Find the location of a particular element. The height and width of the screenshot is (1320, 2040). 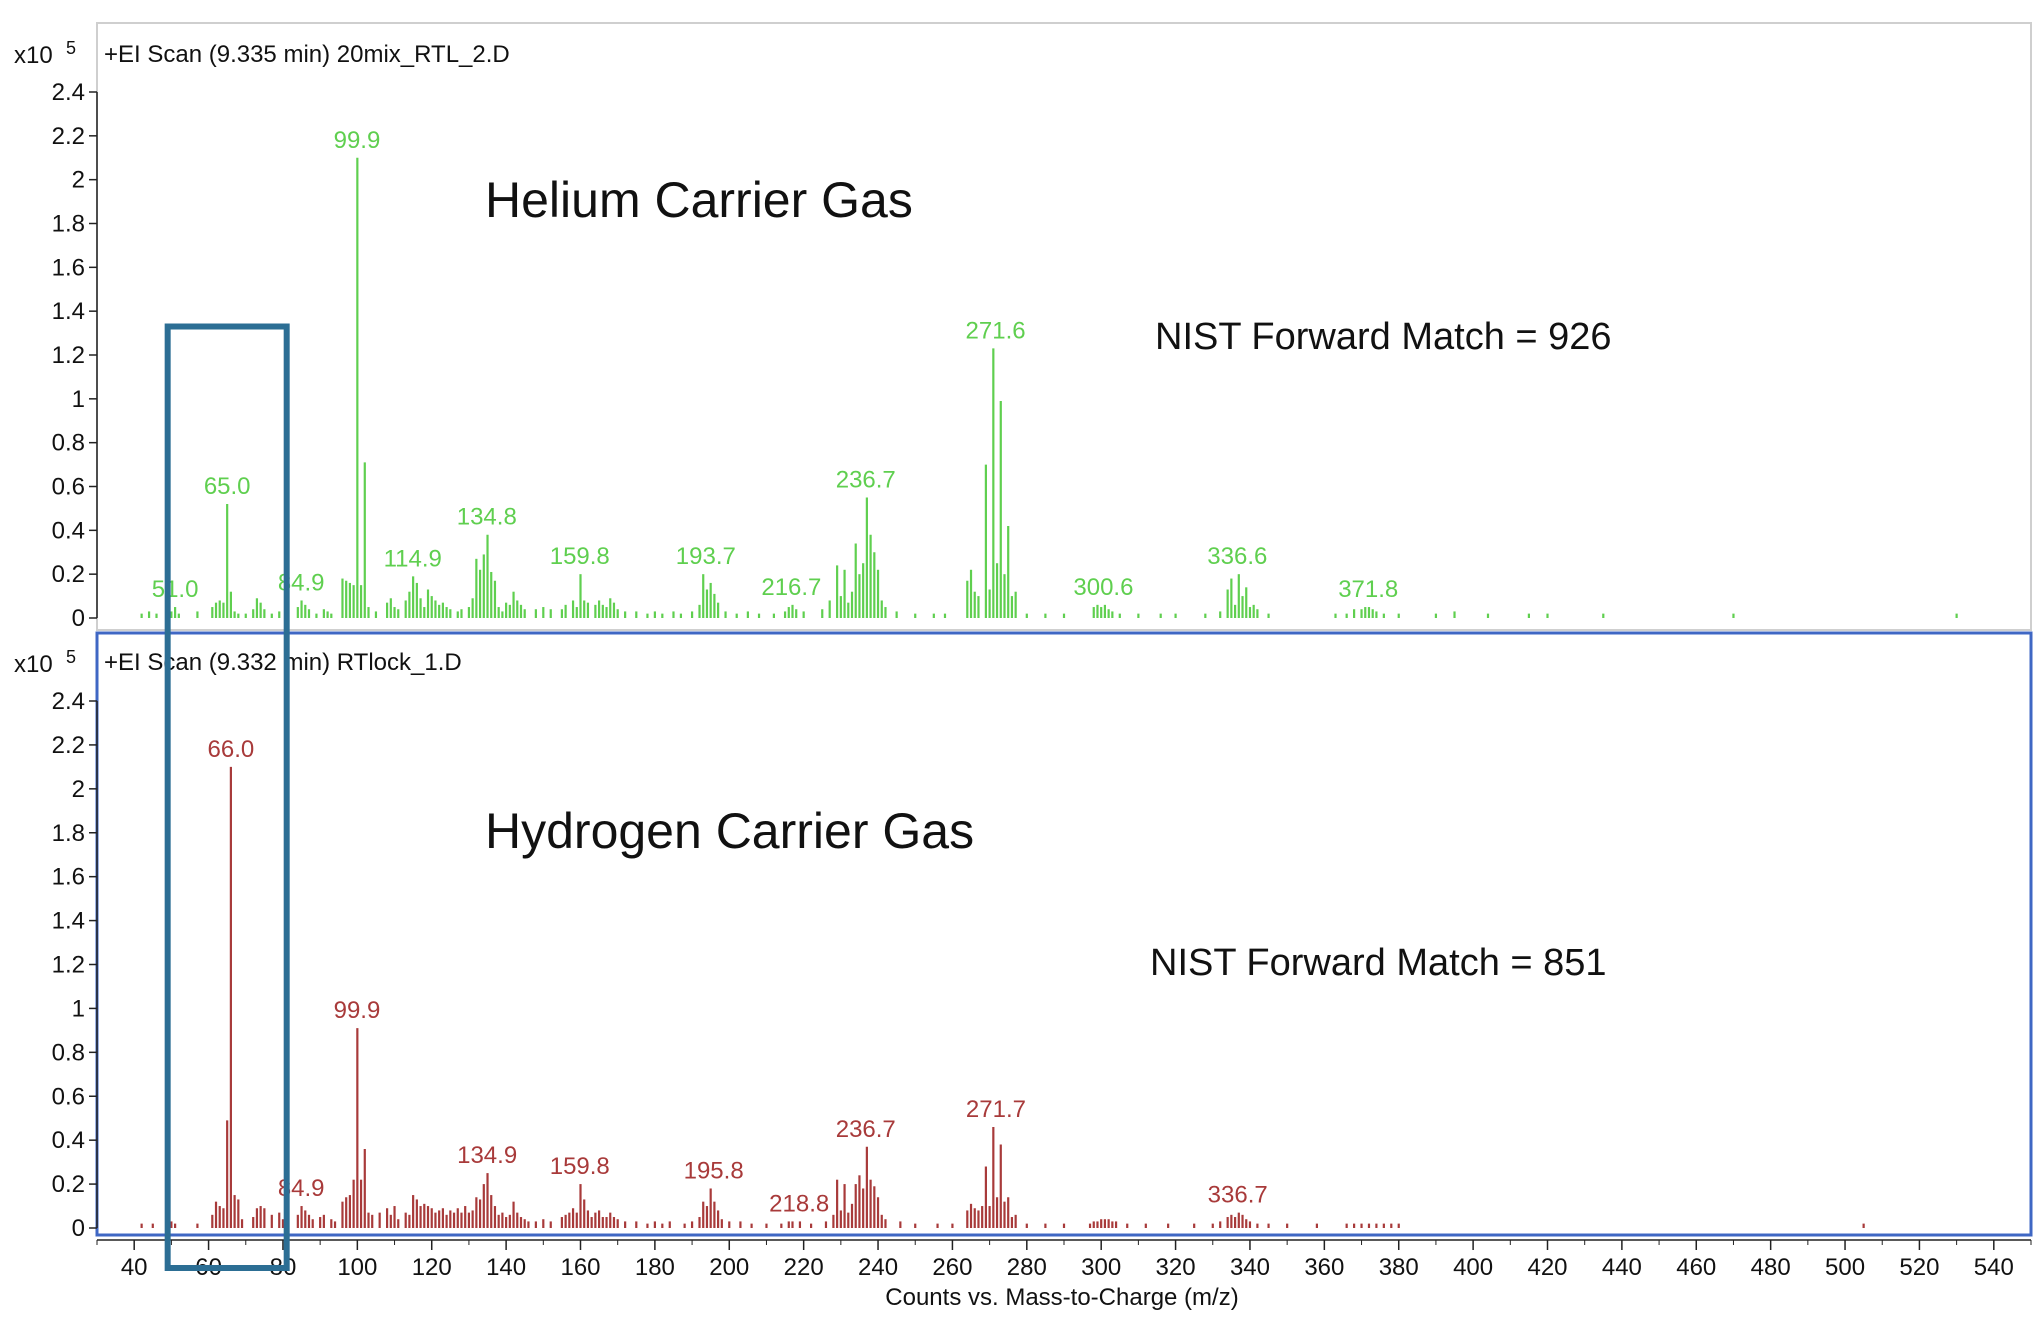

helium-peak-label: 99.9 is located at coordinates (357, 140).